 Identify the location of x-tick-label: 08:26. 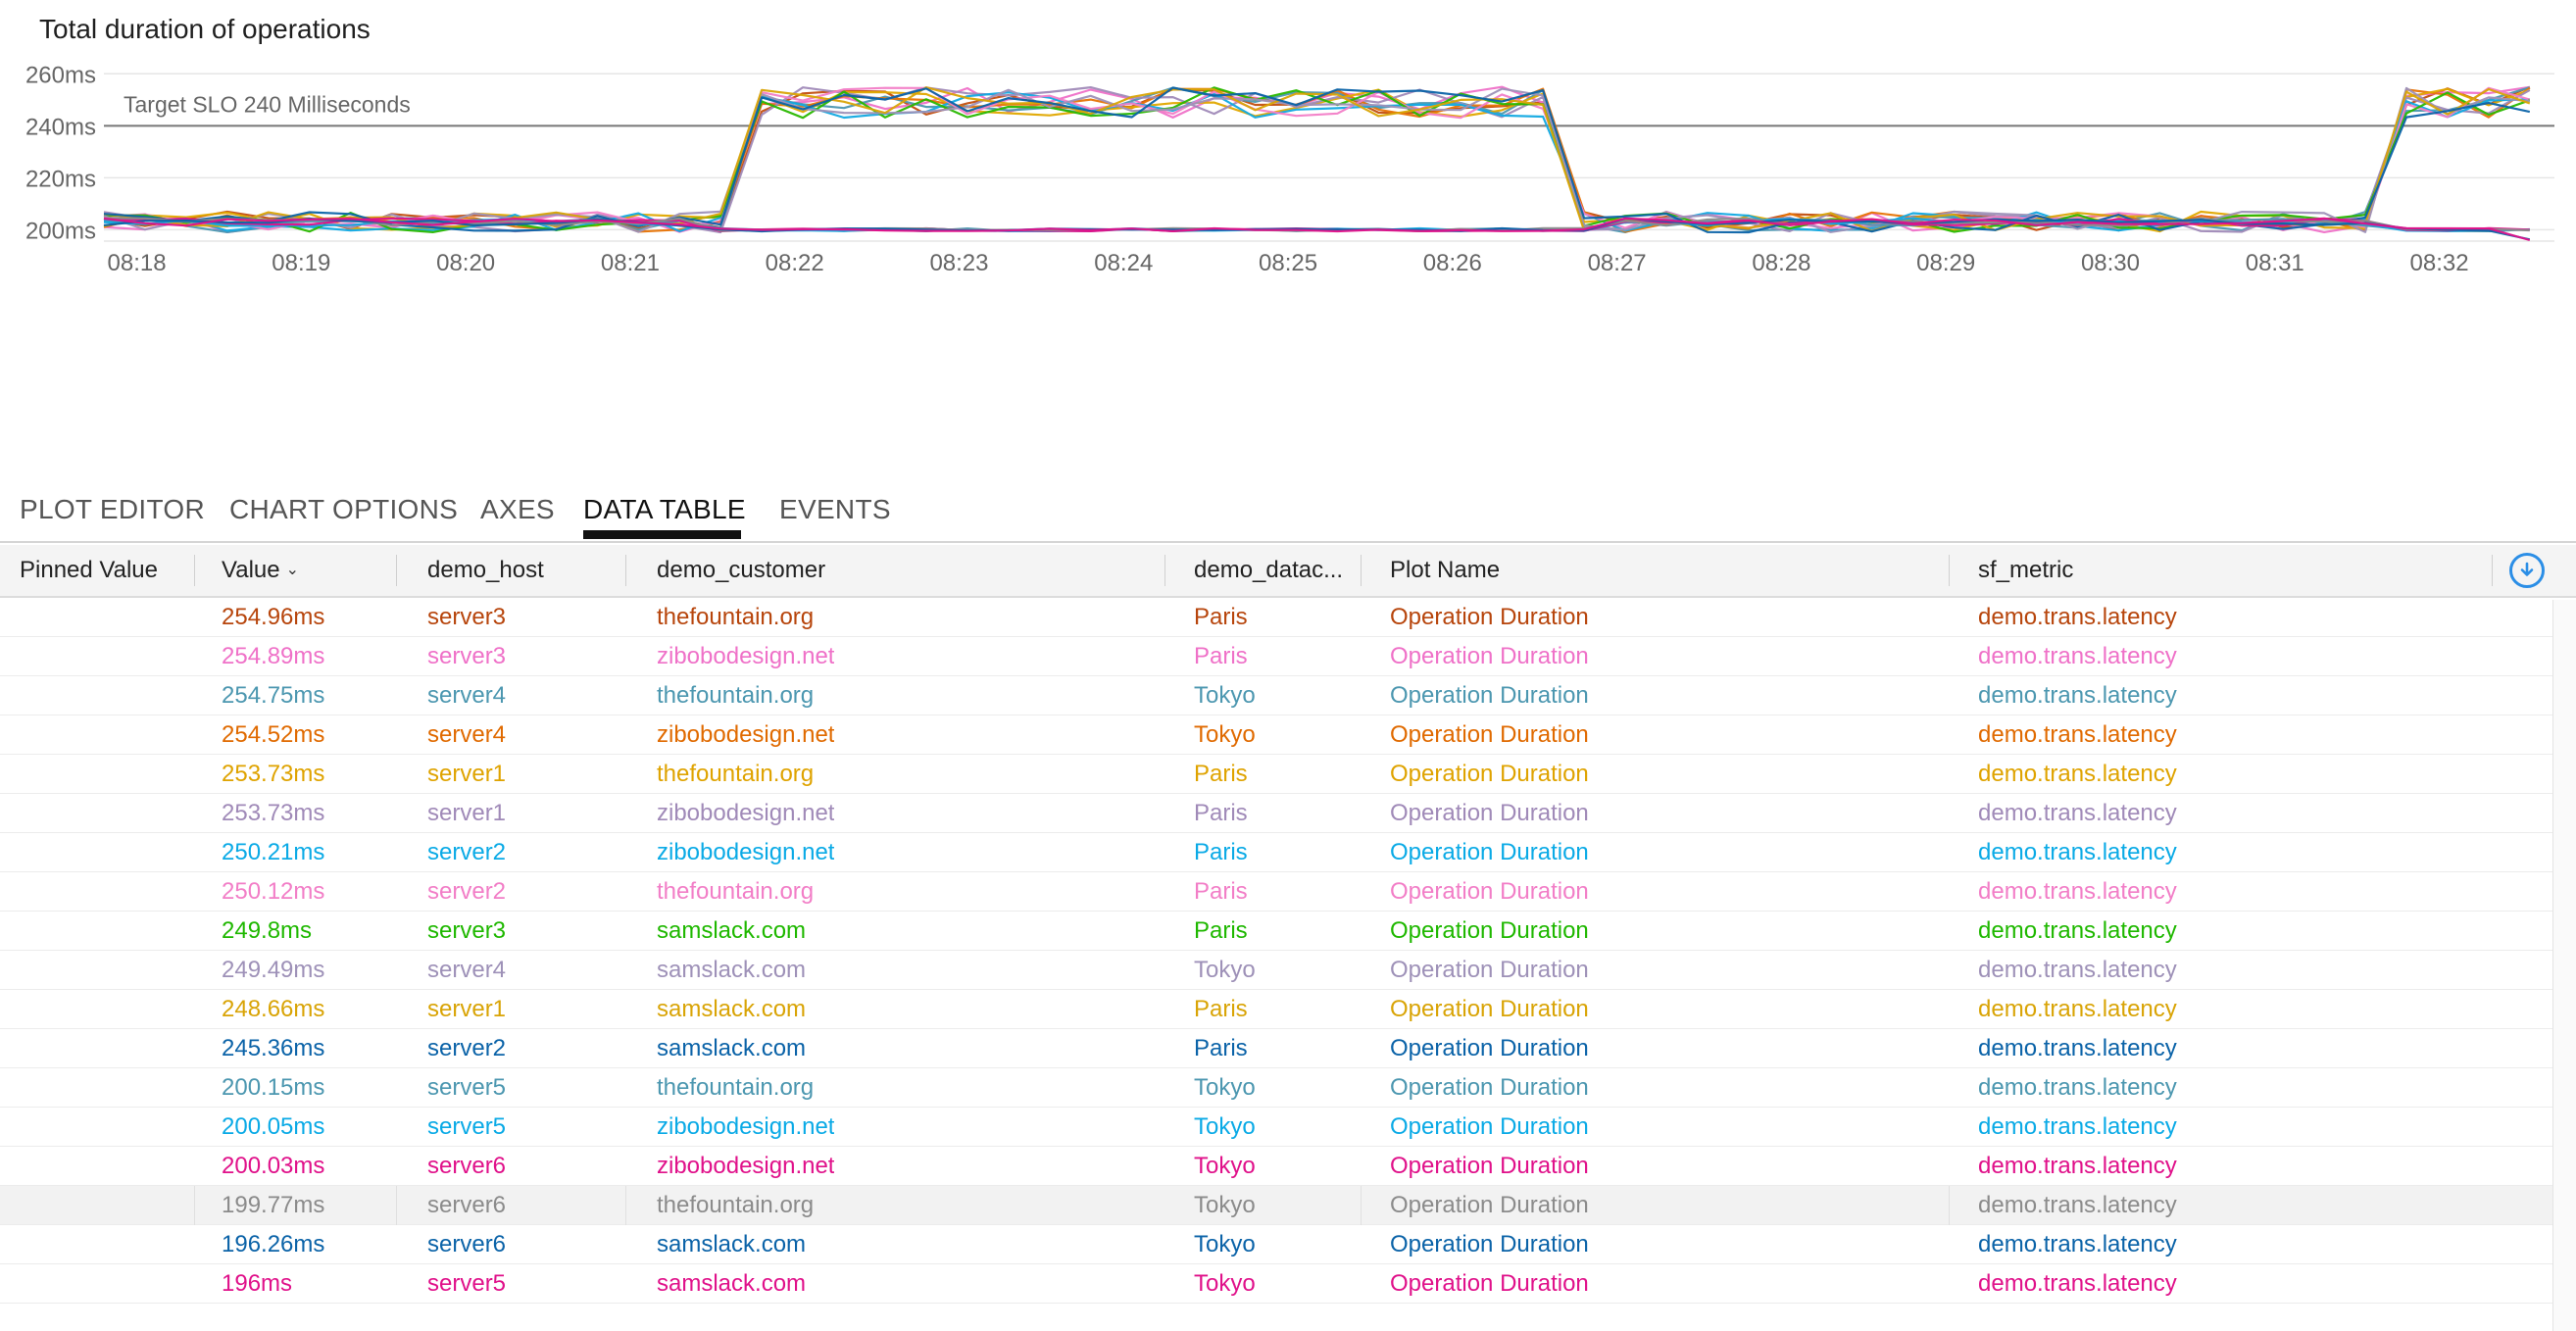
(1452, 263).